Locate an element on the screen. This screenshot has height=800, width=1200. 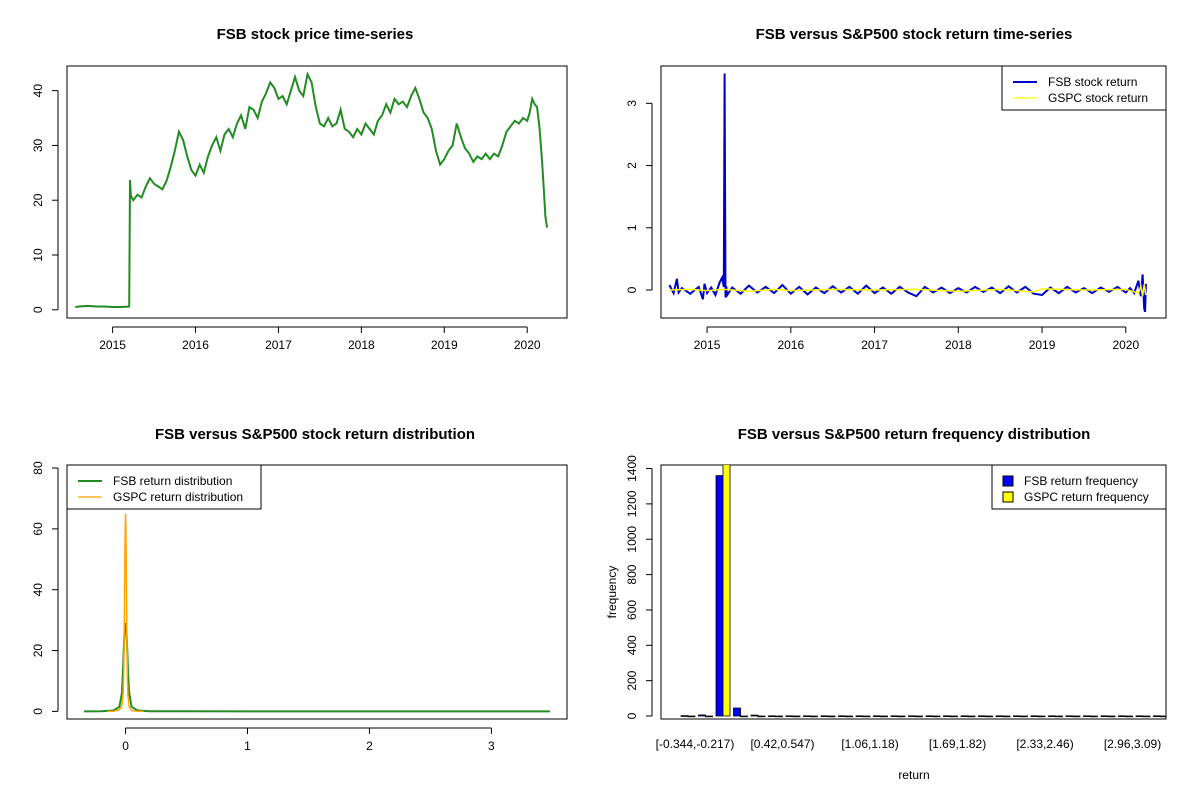
y-tick-label: 800 is located at coordinates (632, 574).